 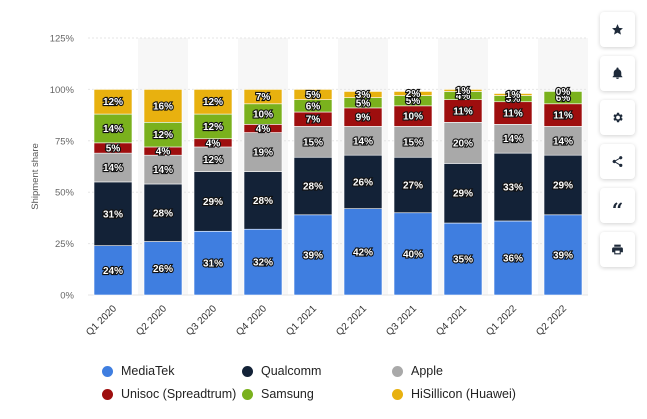 I want to click on data-label: 24%, so click(x=113, y=271).